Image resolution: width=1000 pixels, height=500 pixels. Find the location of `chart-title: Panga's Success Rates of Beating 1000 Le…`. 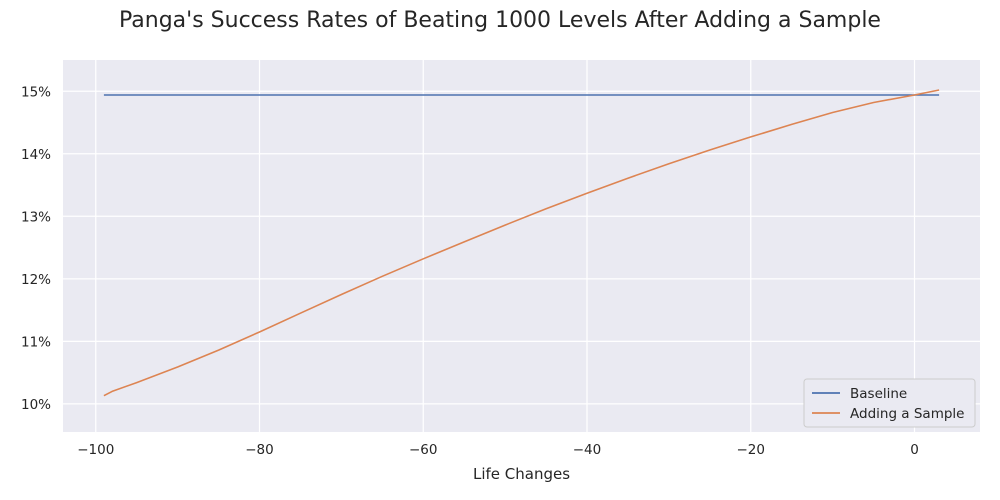

chart-title: Panga's Success Rates of Beating 1000 Le… is located at coordinates (500, 20).